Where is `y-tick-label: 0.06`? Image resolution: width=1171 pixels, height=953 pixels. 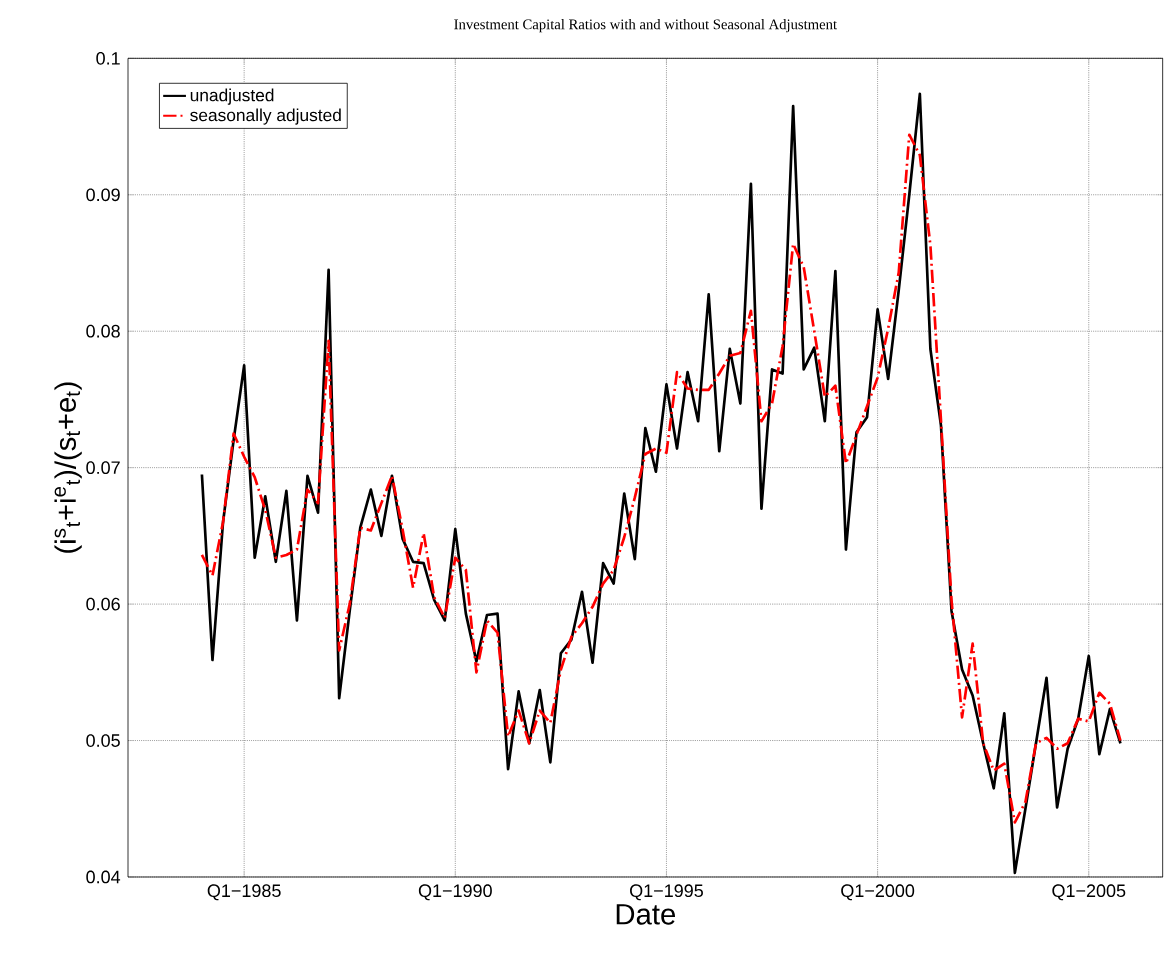
y-tick-label: 0.06 is located at coordinates (103, 604).